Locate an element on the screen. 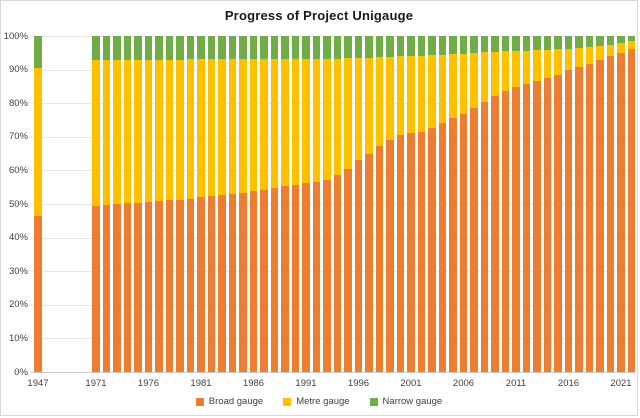  bar-2007 is located at coordinates (474, 204).